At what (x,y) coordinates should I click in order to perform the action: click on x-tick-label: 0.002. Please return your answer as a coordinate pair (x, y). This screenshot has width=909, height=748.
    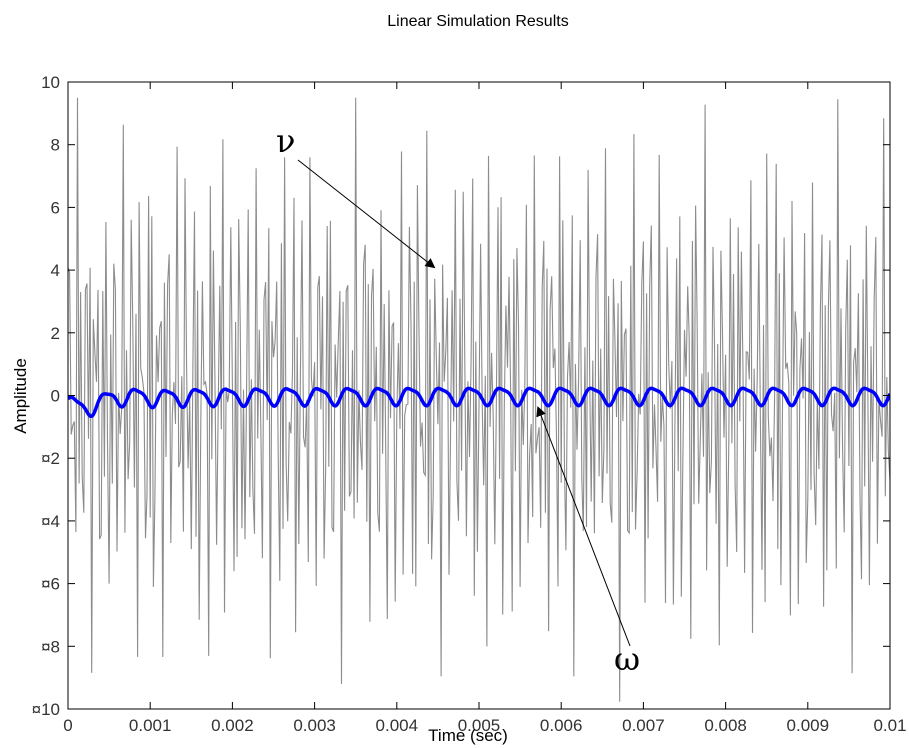
    Looking at the image, I should click on (232, 725).